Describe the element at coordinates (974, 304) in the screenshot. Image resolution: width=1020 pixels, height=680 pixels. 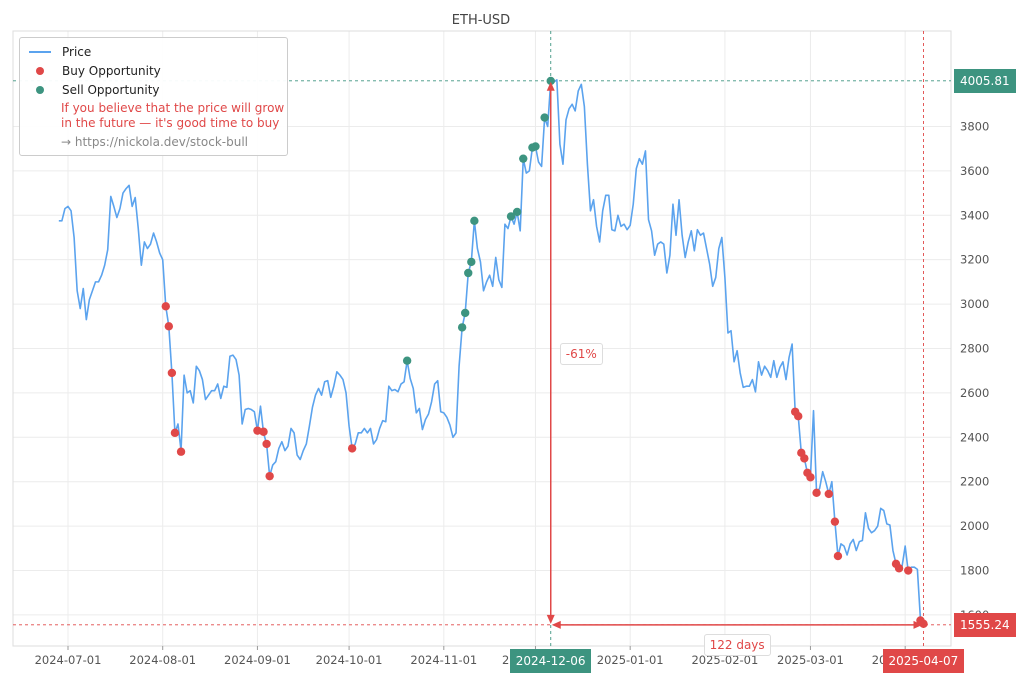
I see `y-tick-label: 3000` at that location.